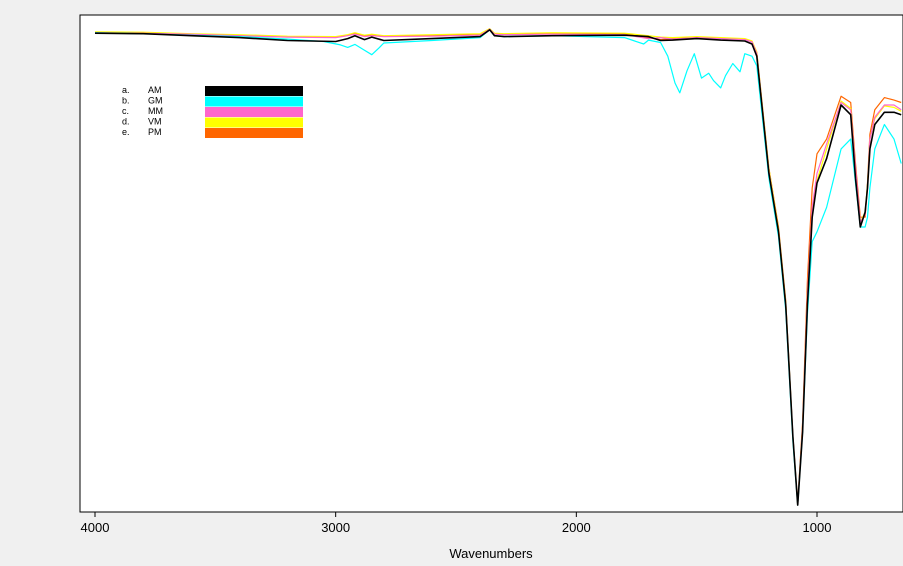  What do you see at coordinates (254, 91) in the screenshot?
I see `legend-swatch-am` at bounding box center [254, 91].